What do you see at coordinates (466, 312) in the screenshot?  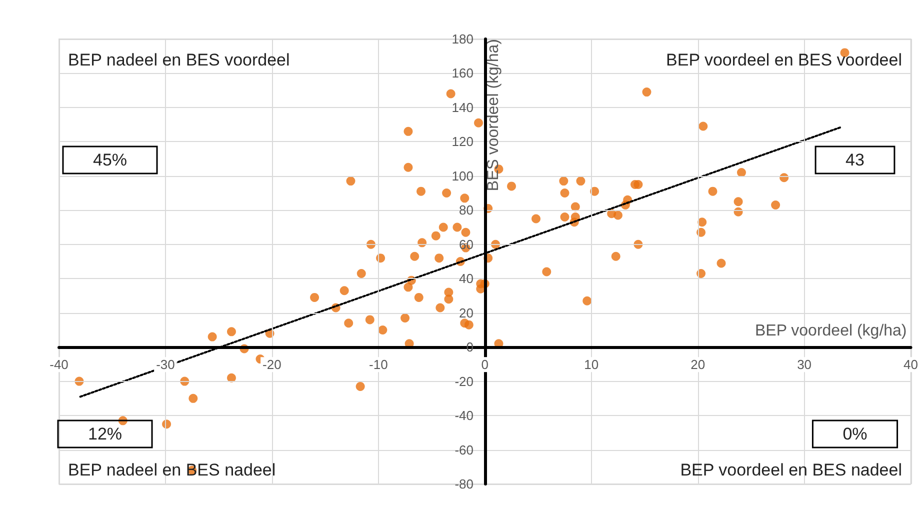 I see `y-tick-label: 20` at bounding box center [466, 312].